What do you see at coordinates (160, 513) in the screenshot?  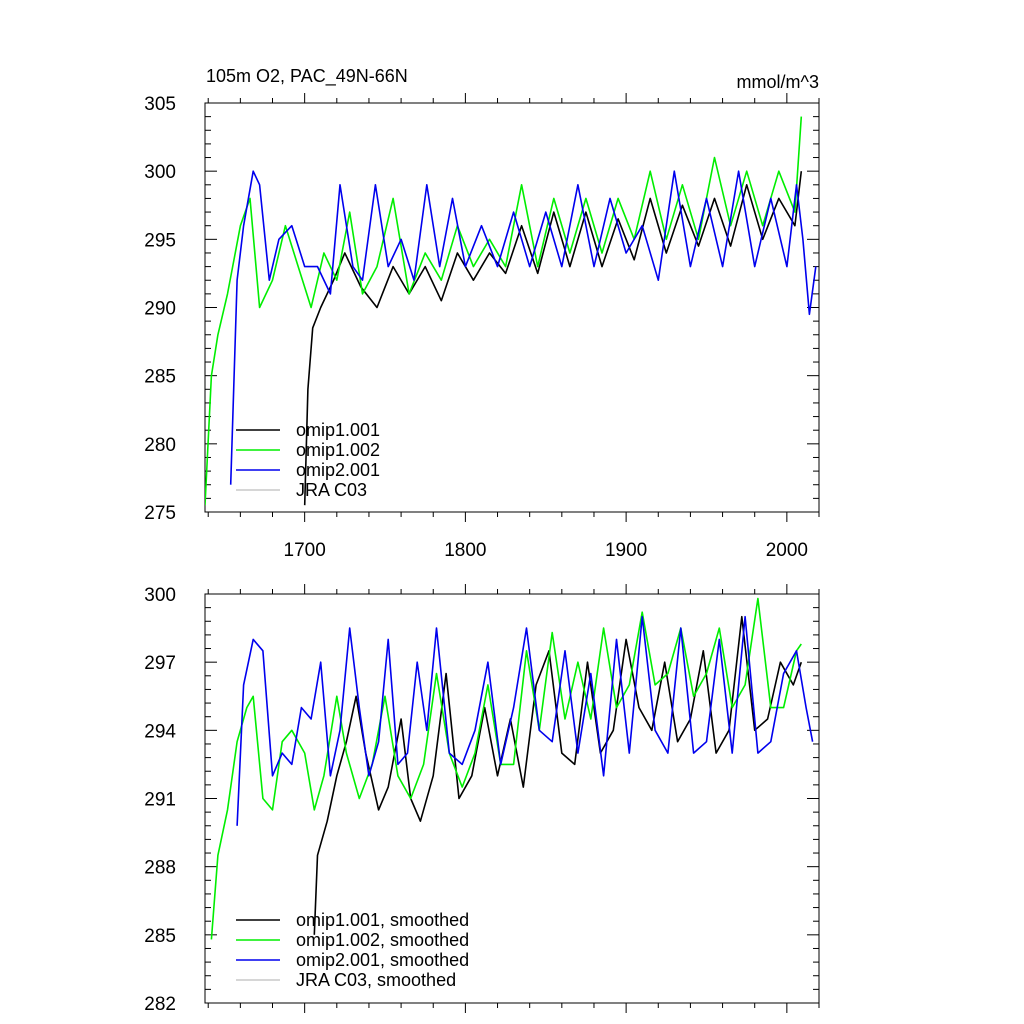 I see `y-tick-label: 275` at bounding box center [160, 513].